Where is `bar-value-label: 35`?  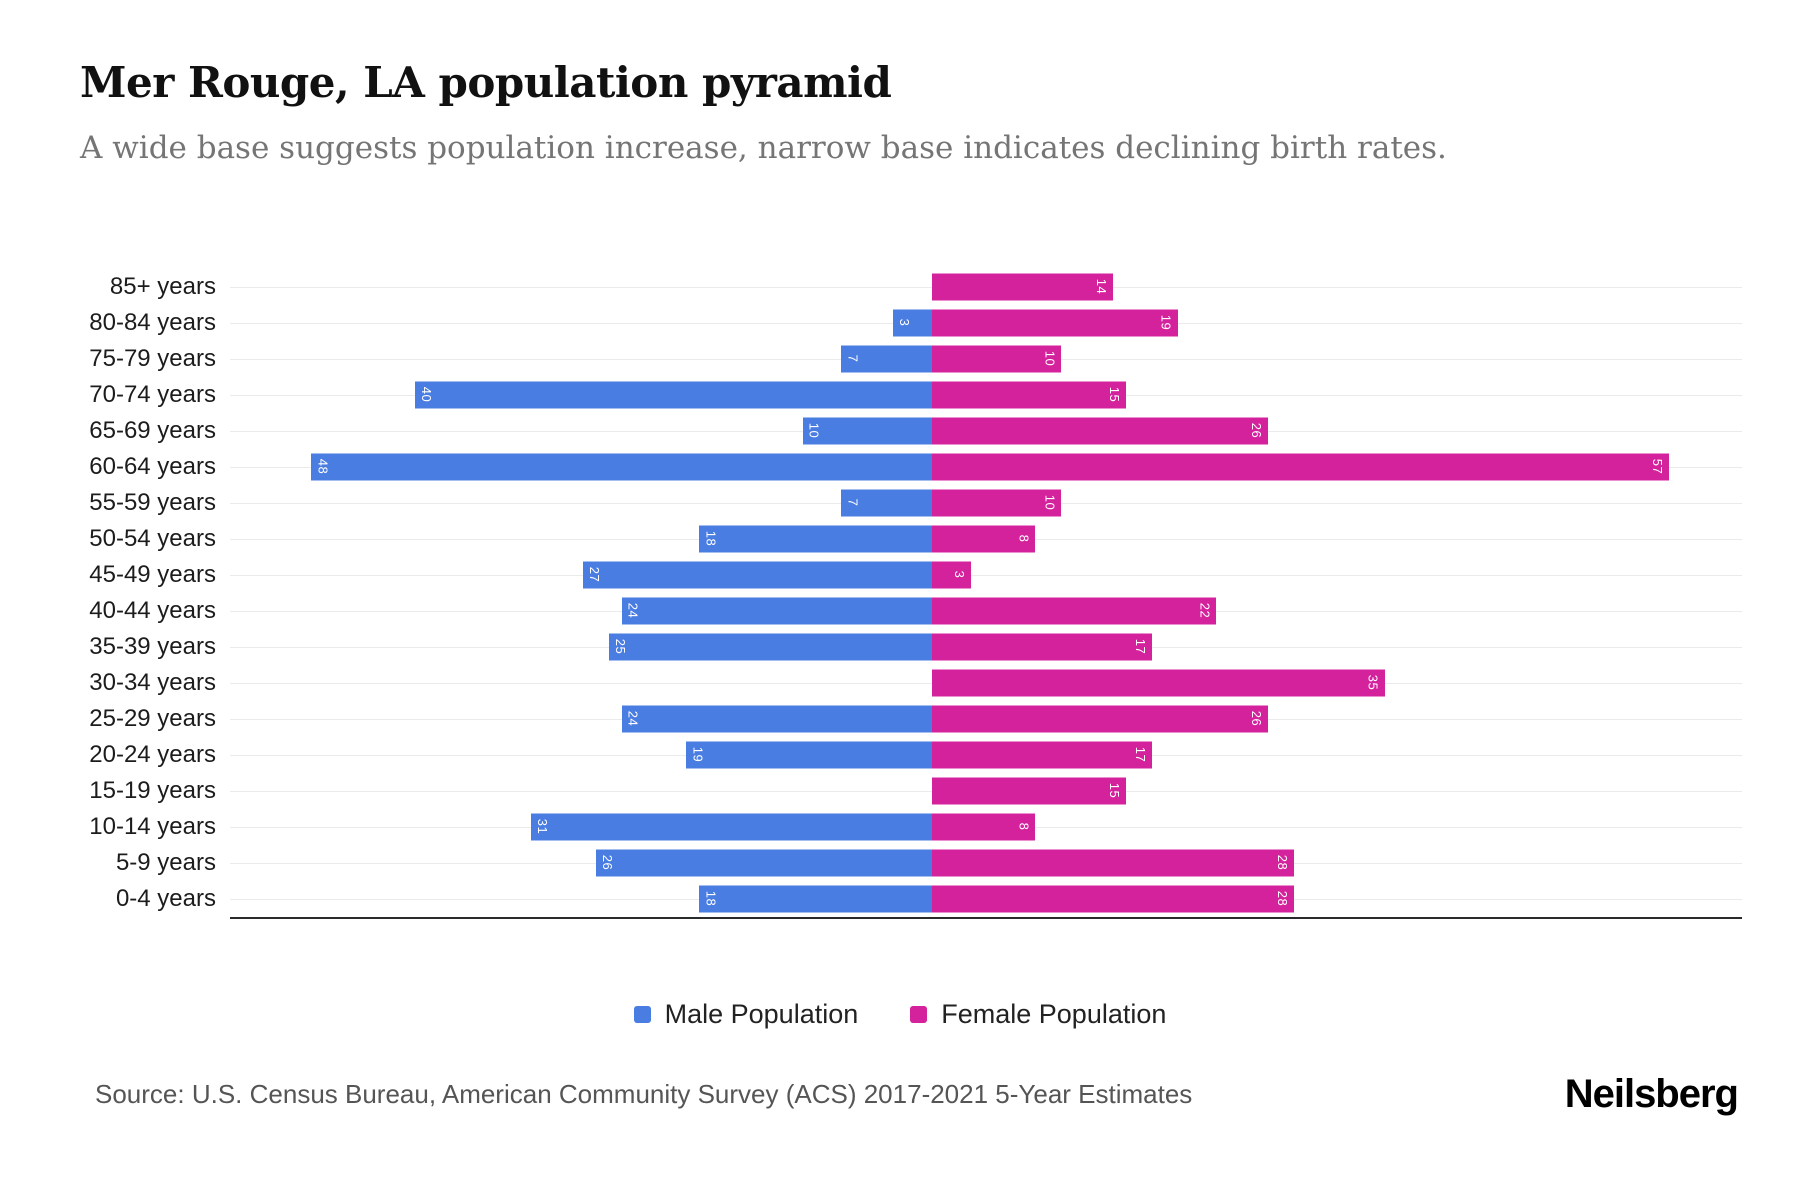
bar-value-label: 35 is located at coordinates (1373, 682).